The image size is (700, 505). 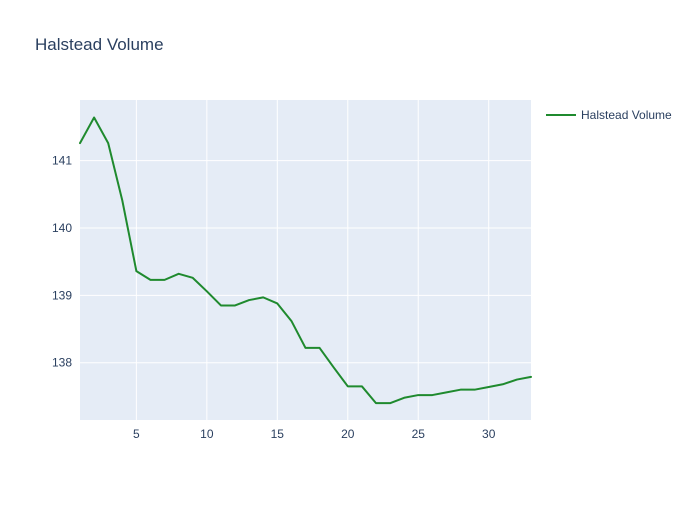 I want to click on x-tick-label: 5, so click(x=136, y=434).